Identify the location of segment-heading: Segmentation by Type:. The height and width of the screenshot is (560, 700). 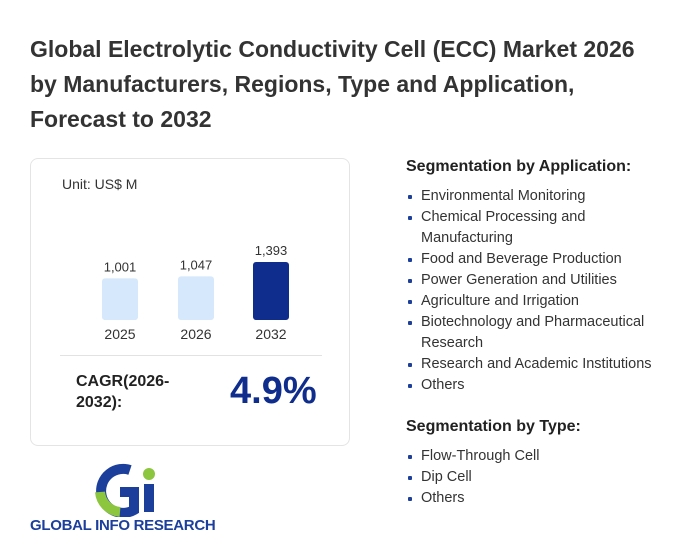
(493, 426).